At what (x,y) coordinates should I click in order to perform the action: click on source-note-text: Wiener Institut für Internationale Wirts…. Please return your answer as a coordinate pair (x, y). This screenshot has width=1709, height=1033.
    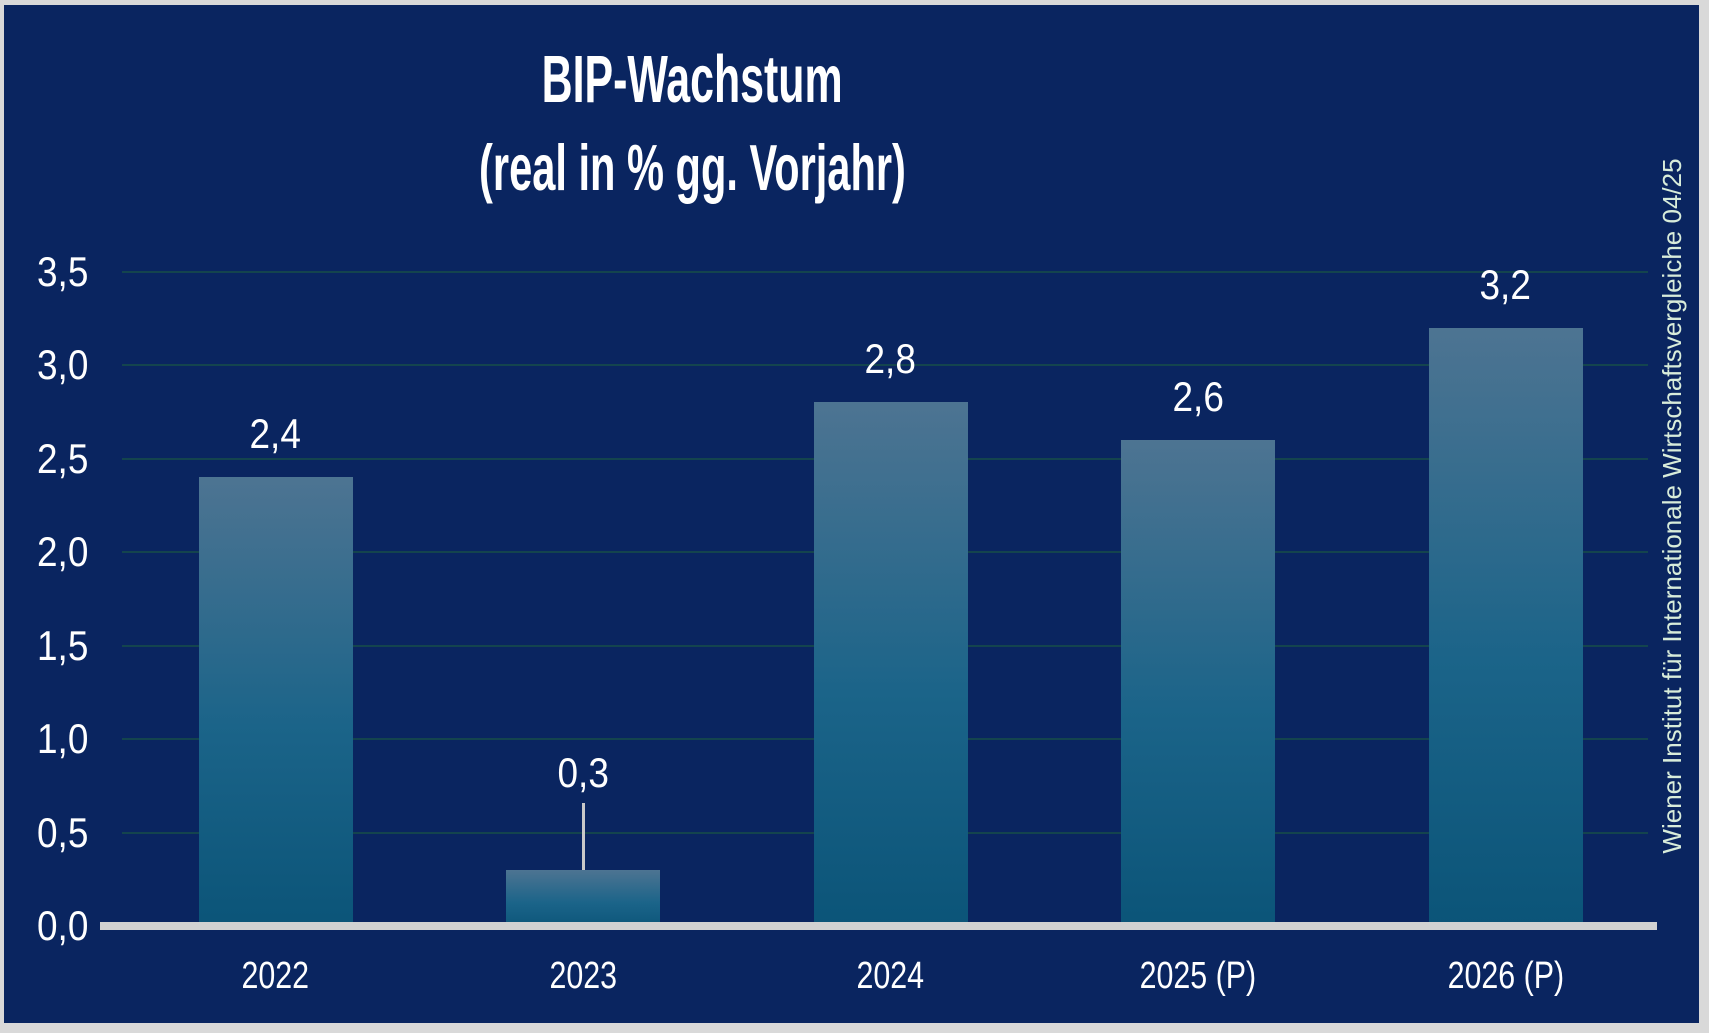
    Looking at the image, I should click on (1672, 506).